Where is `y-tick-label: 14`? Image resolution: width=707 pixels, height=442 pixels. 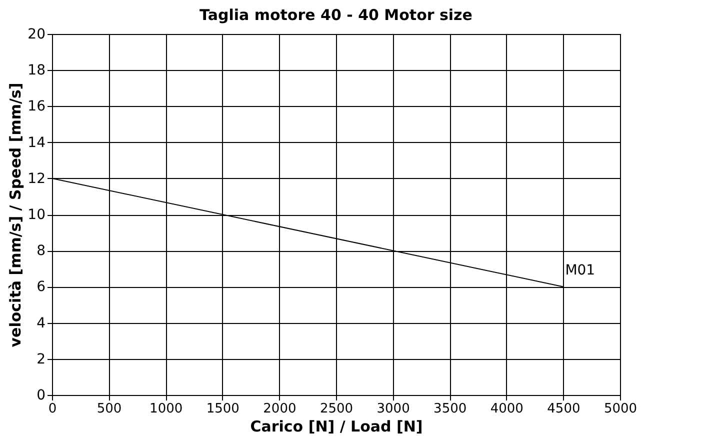 y-tick-label: 14 is located at coordinates (37, 142).